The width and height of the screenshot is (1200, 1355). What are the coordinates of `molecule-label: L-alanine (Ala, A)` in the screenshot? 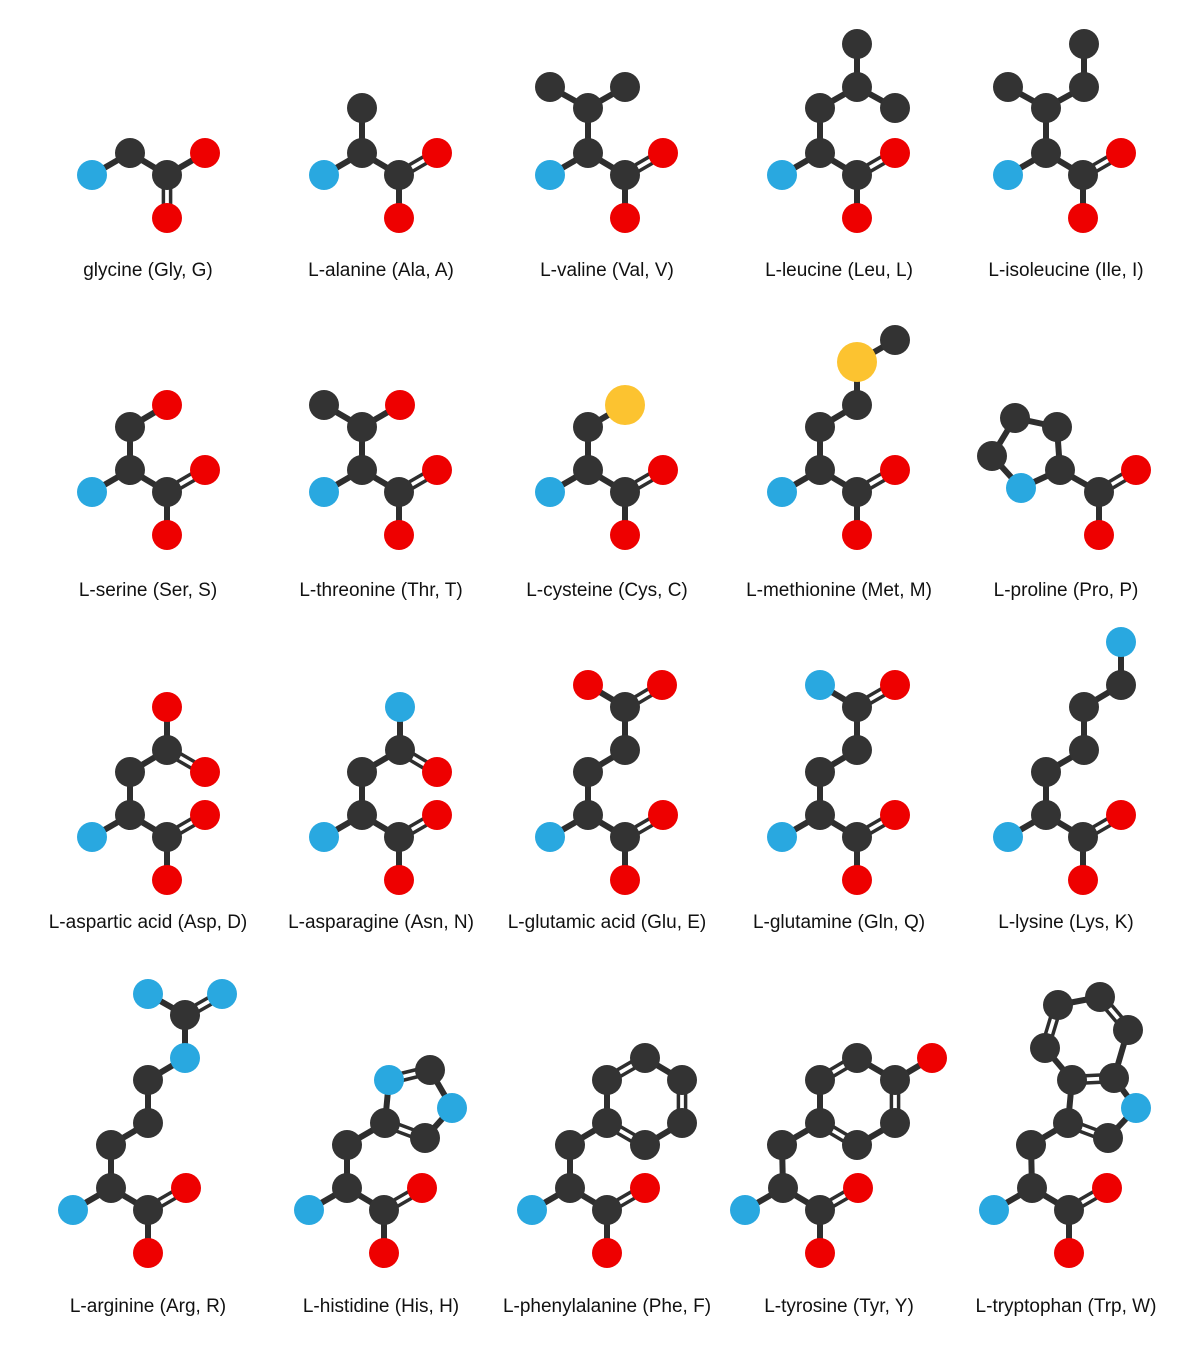 It's located at (381, 270).